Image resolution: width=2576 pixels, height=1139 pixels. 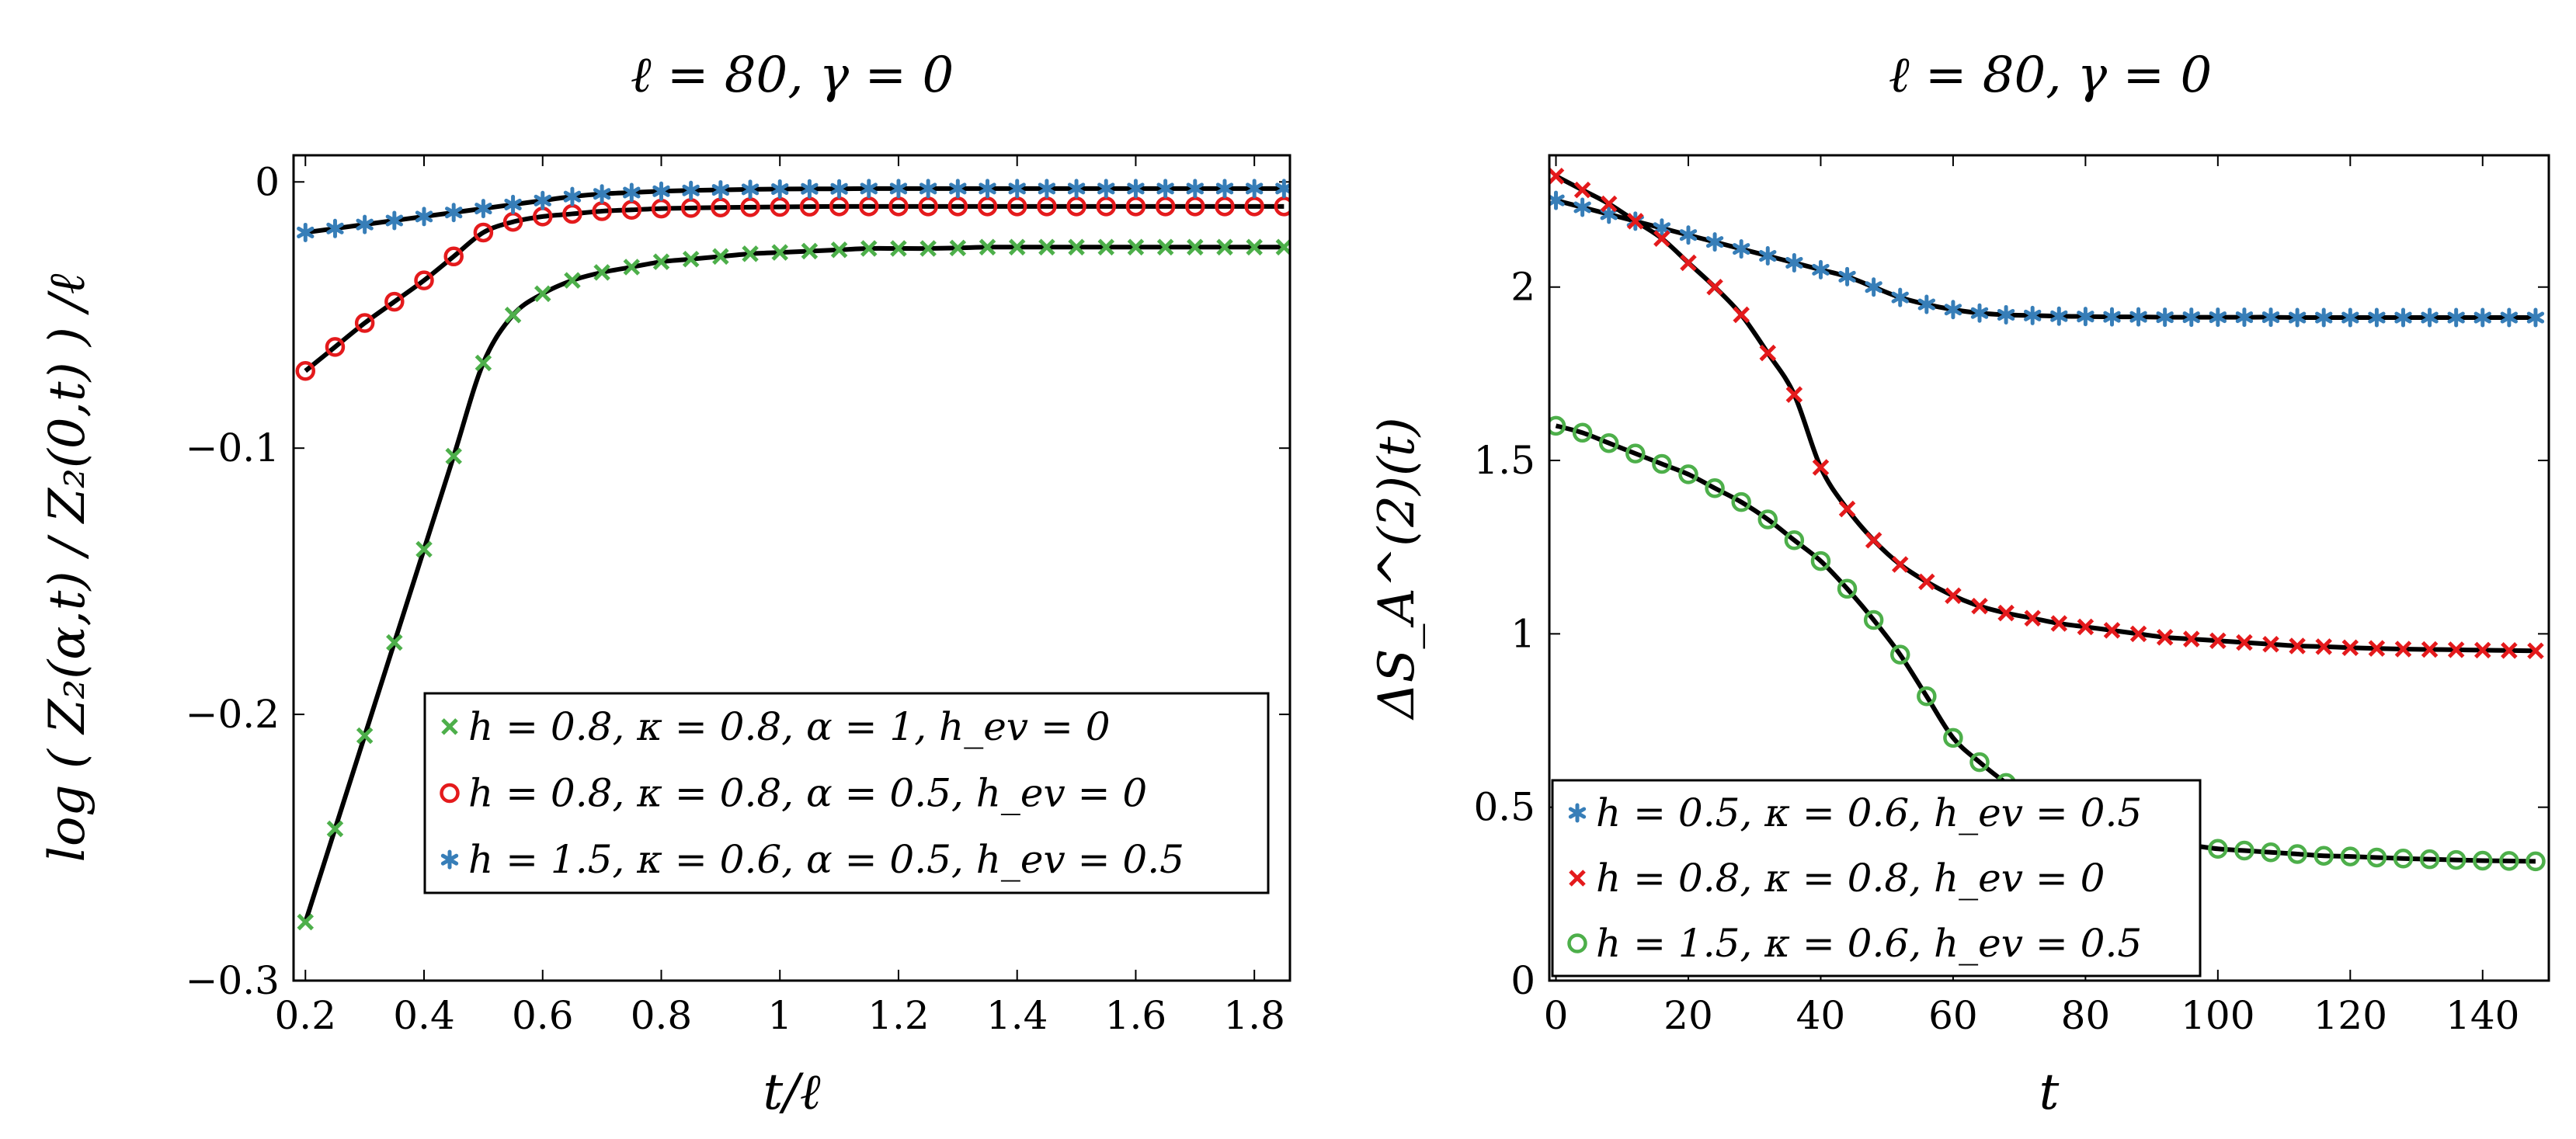 I want to click on x-tick-label: 140, so click(x=2482, y=1015).